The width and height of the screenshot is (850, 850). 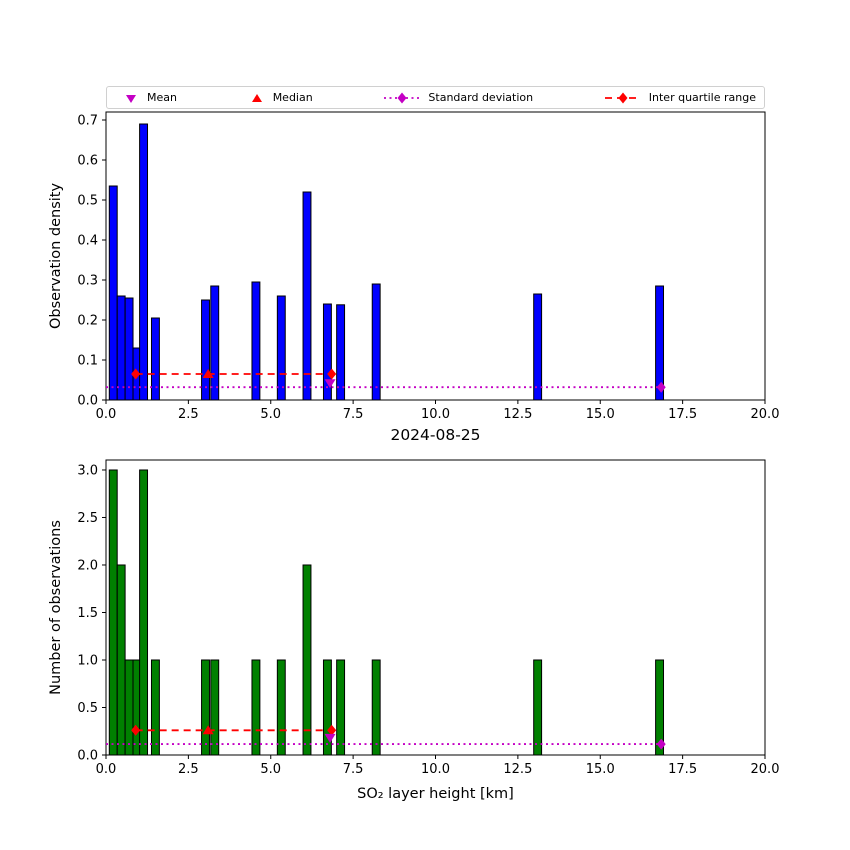 I want to click on iqr-marker-icon, so click(x=622, y=97).